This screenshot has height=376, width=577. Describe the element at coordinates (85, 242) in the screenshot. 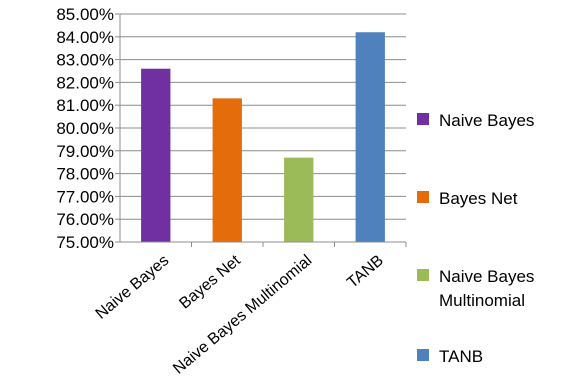

I see `y-tick-label: 75.00%` at that location.